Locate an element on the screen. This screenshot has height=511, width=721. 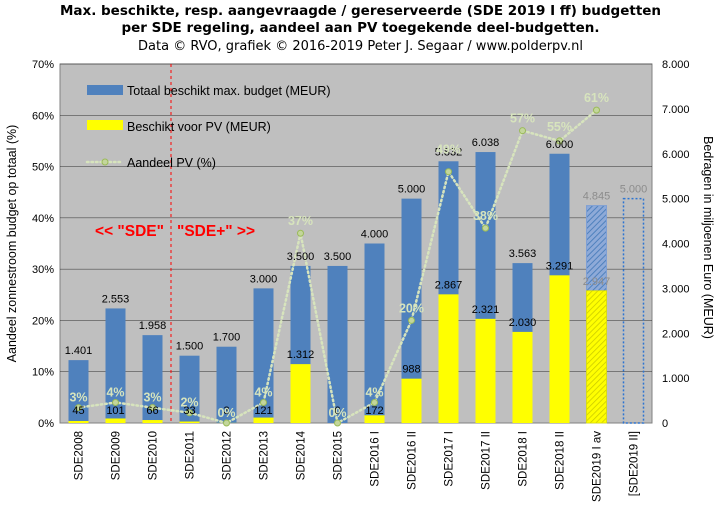
total-value-label: 4.000 is located at coordinates (375, 235).